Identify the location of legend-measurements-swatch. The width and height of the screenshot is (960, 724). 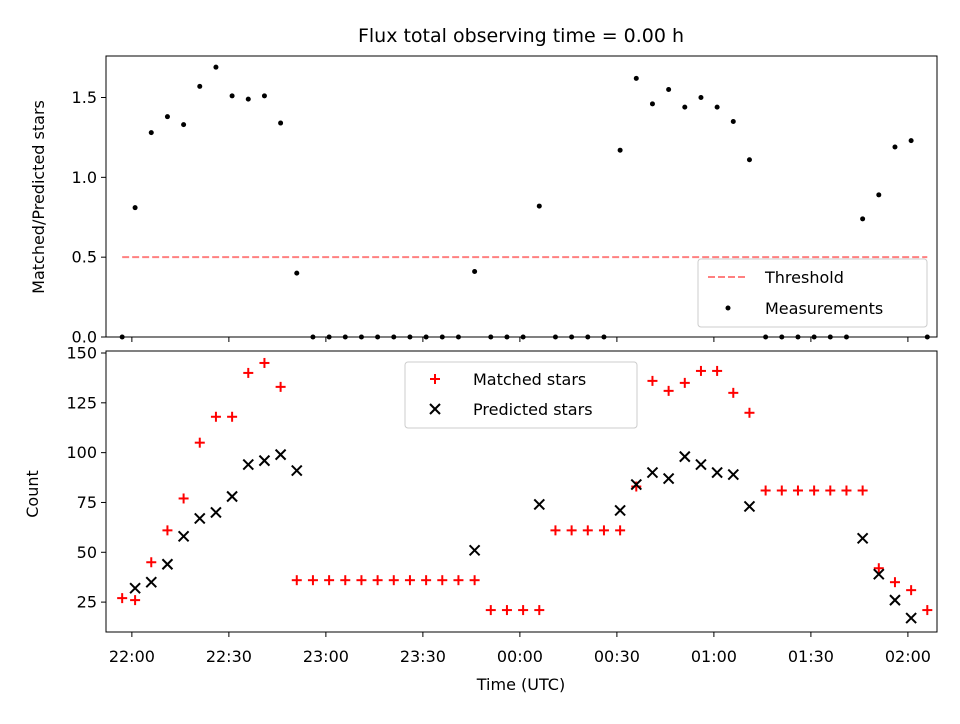
(728, 308).